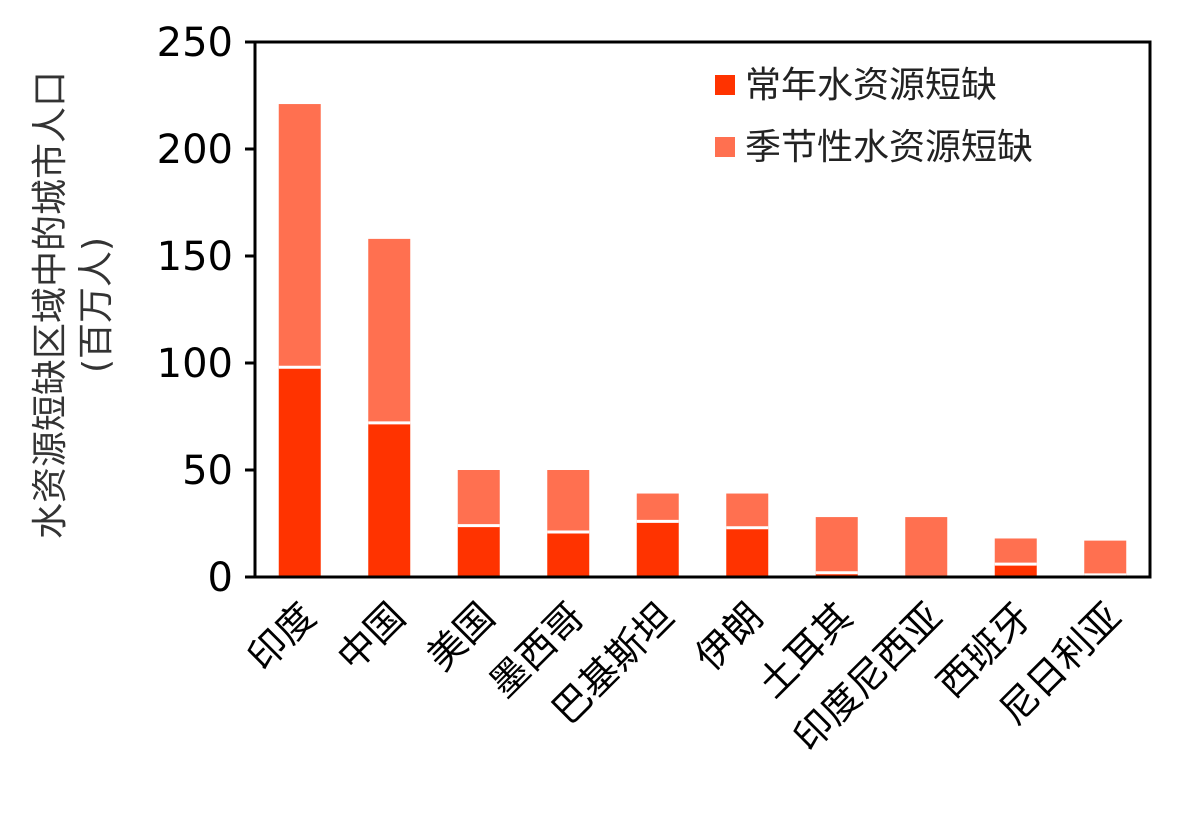 The height and width of the screenshot is (833, 1182). Describe the element at coordinates (889, 147) in the screenshot. I see `legend-label: 季节性水资源短缺` at that location.